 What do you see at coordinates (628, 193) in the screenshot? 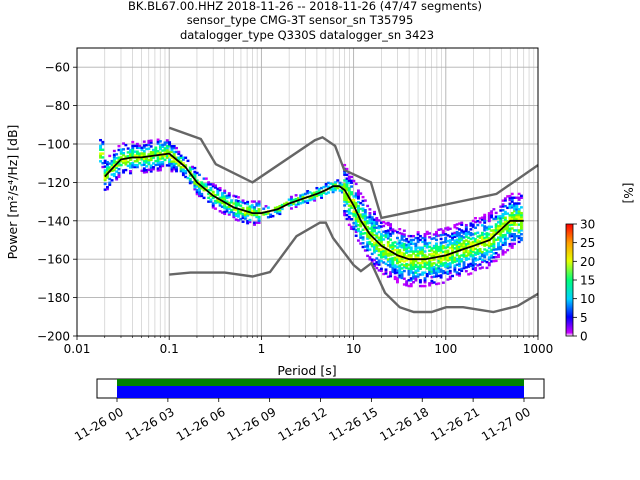
I see `colorbar-label: [%]` at bounding box center [628, 193].